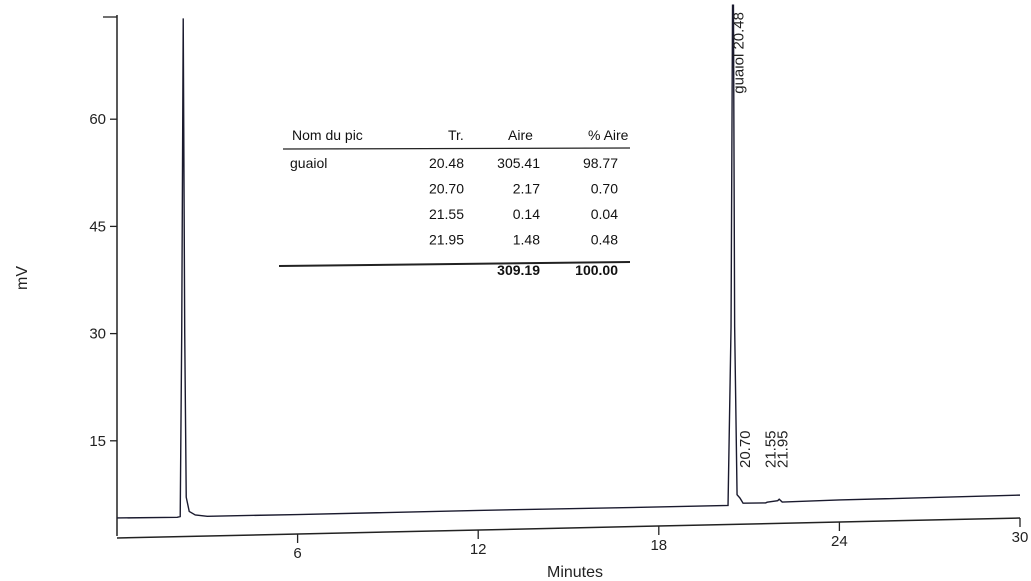 The image size is (1031, 581). Describe the element at coordinates (745, 449) in the screenshot. I see `peak-label: 20.70` at that location.